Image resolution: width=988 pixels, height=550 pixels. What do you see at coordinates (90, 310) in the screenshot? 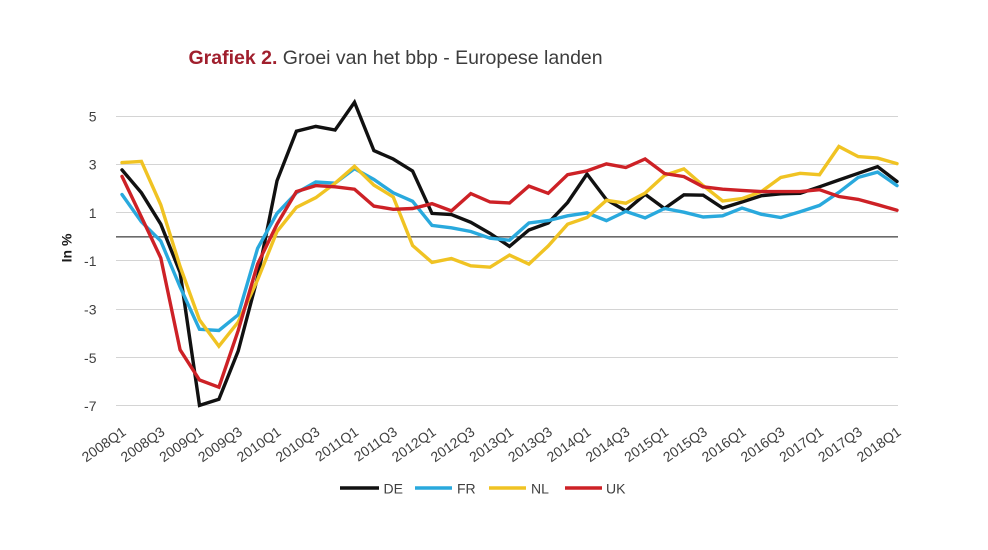
I see `svg-text: -3` at bounding box center [90, 310].